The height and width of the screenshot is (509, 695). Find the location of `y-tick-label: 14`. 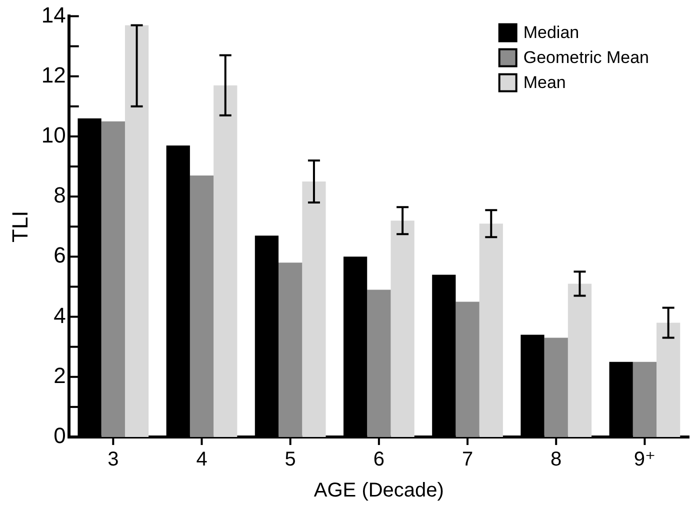

y-tick-label: 14 is located at coordinates (53, 15).